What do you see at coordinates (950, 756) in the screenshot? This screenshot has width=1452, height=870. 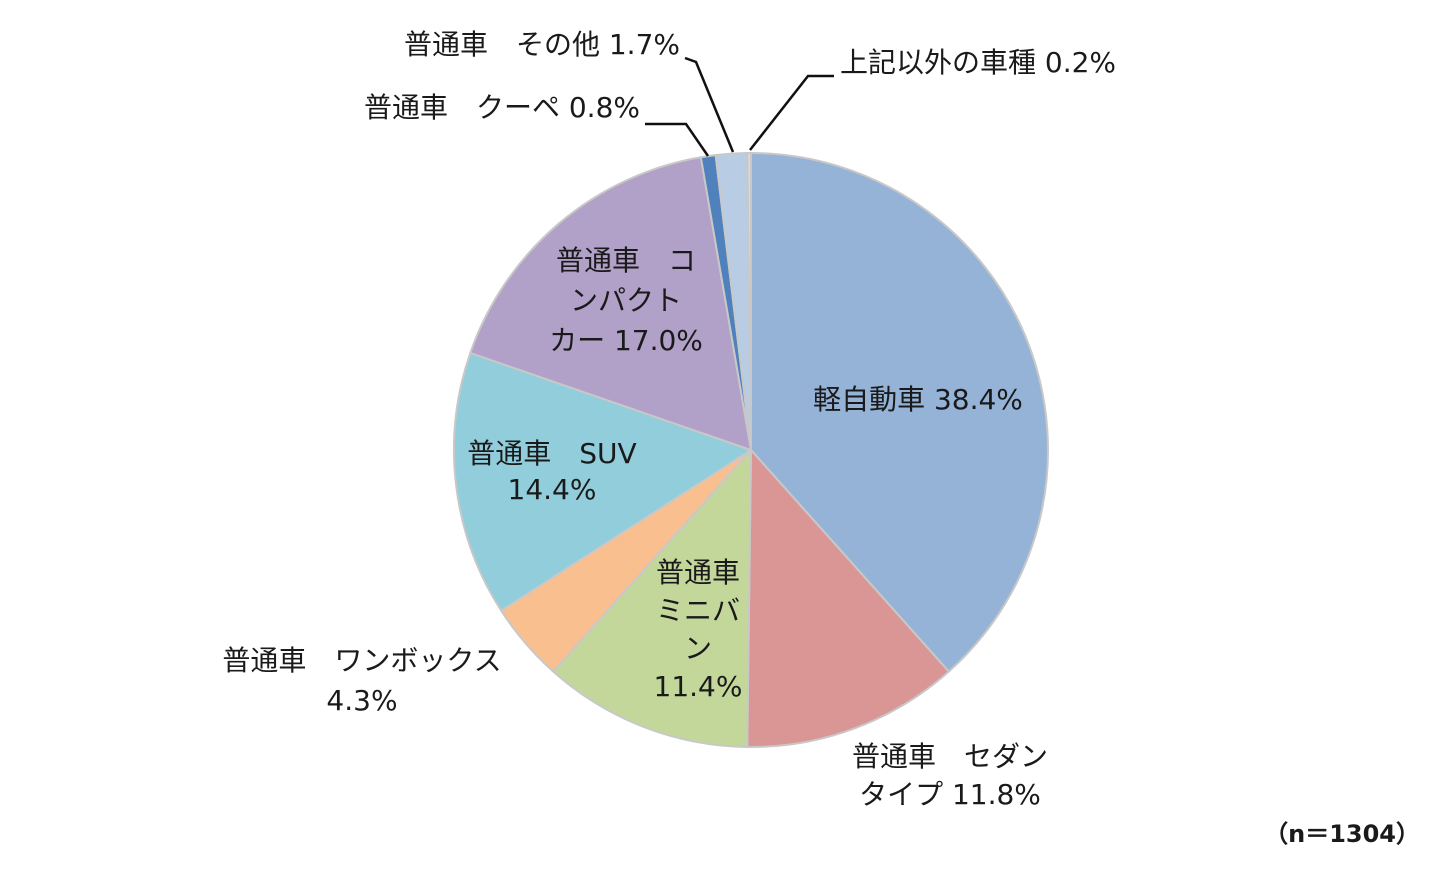 I see `slice-label-line: 普通車 セダン` at bounding box center [950, 756].